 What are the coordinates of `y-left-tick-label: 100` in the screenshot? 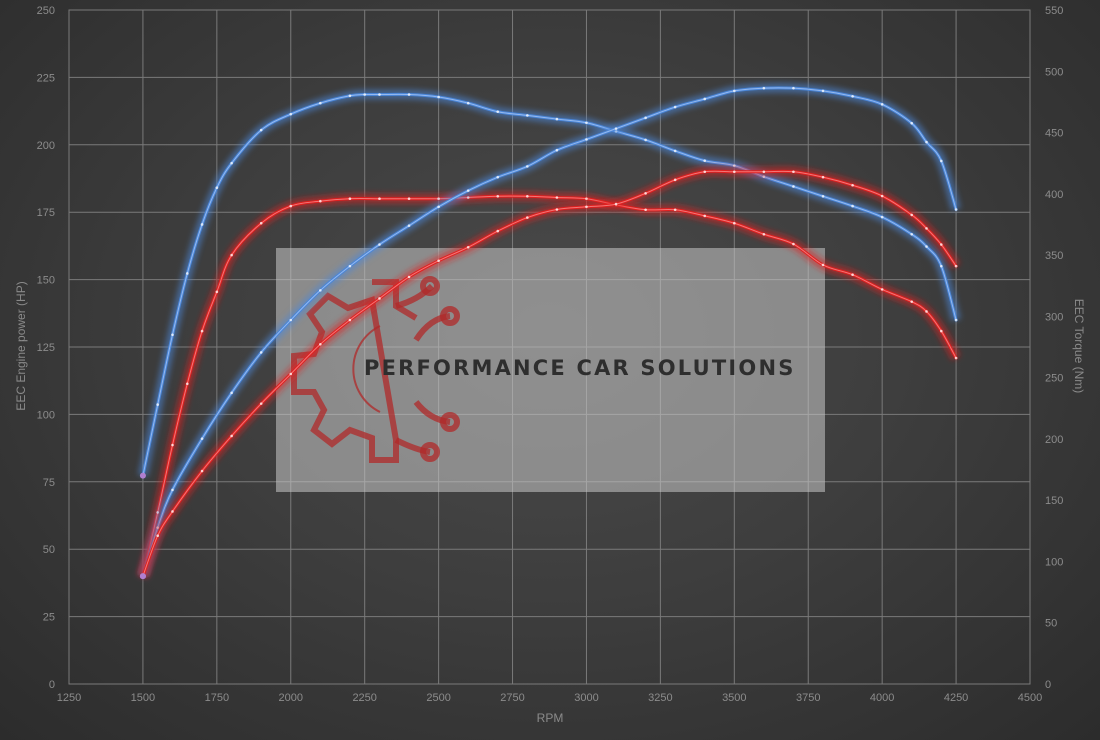 It's located at (46, 415).